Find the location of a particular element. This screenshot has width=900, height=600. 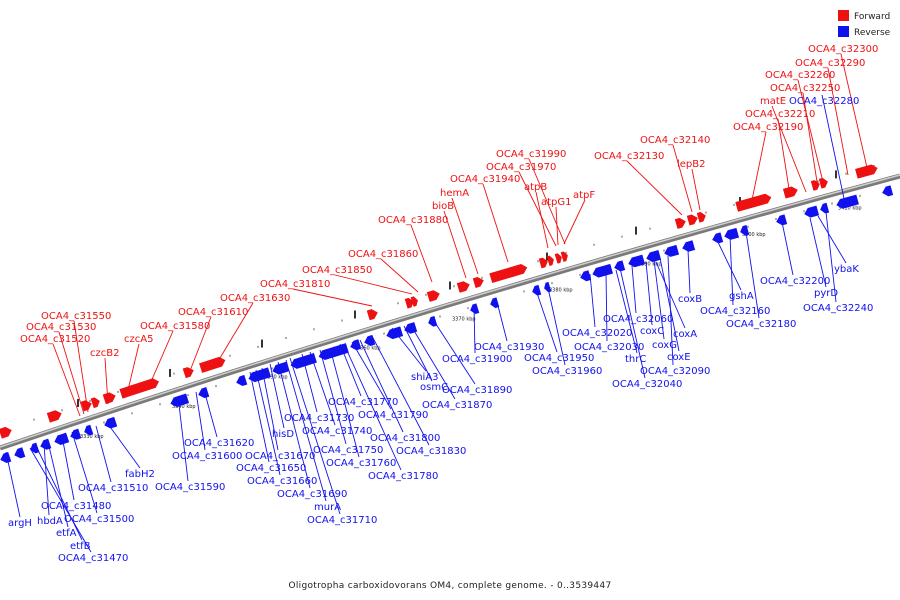

gene-label: coxG is located at coordinates (664, 345).